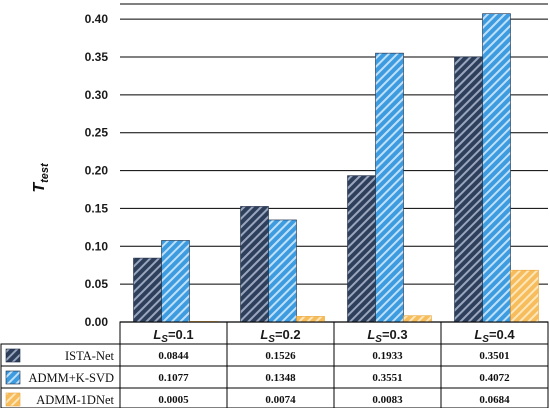 Image resolution: width=550 pixels, height=408 pixels. I want to click on data-label-admm-k-svd-1: 0.1077, so click(173, 378).